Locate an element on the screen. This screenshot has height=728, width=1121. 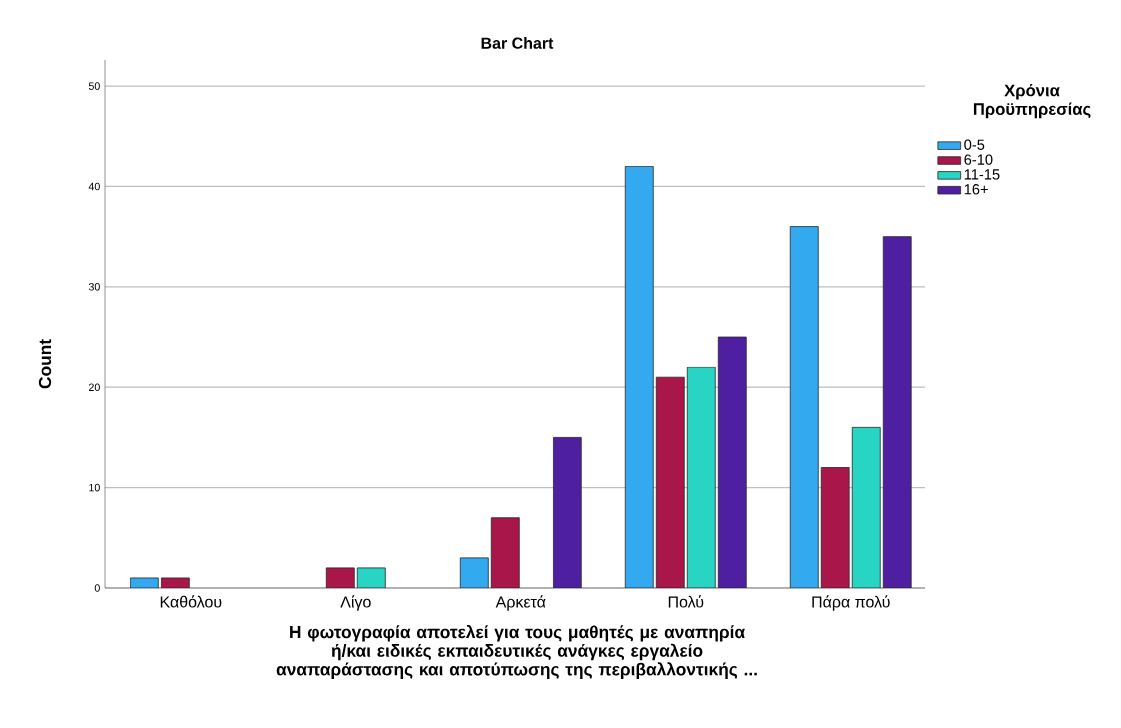
legend-label: 0-5 is located at coordinates (974, 144).